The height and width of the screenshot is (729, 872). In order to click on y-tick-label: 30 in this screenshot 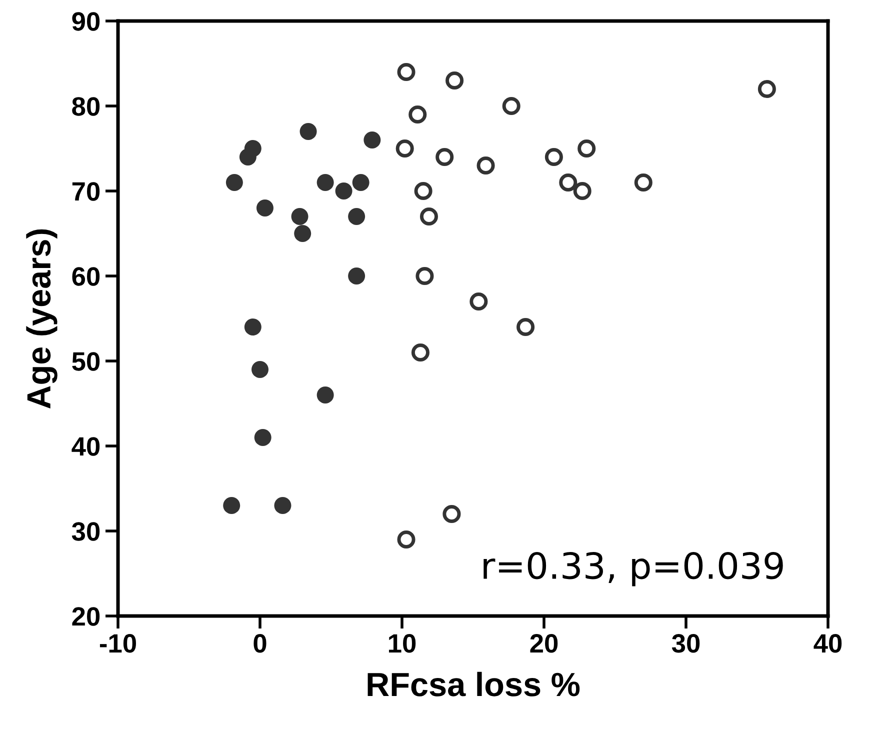, I will do `click(86, 531)`.